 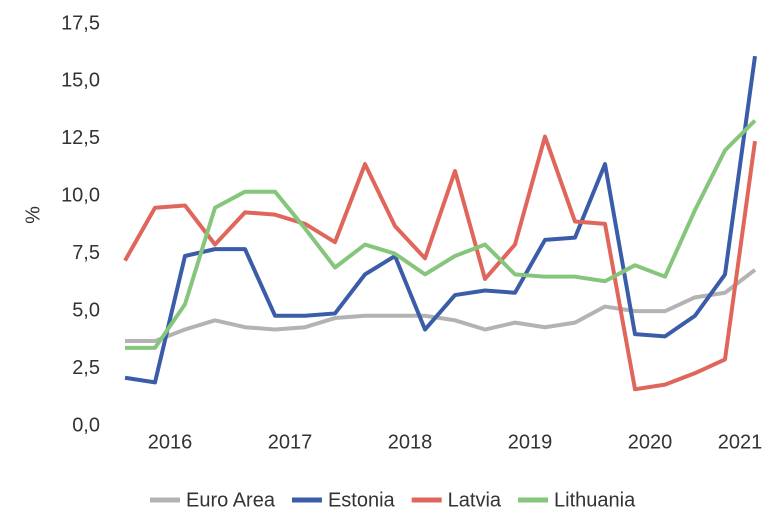 I want to click on y-tick-label: 2,5, so click(x=86, y=368).